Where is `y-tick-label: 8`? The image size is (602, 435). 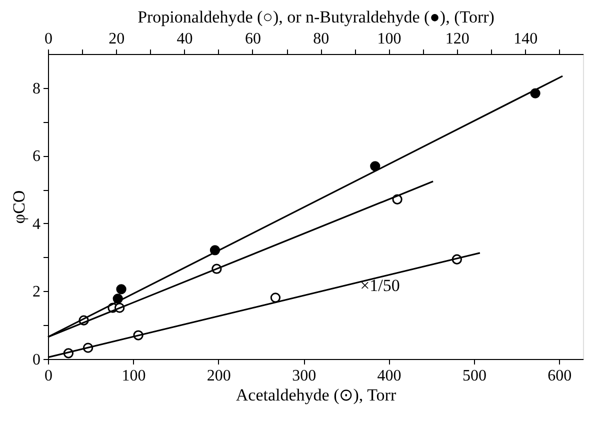
y-tick-label: 8 is located at coordinates (36, 89).